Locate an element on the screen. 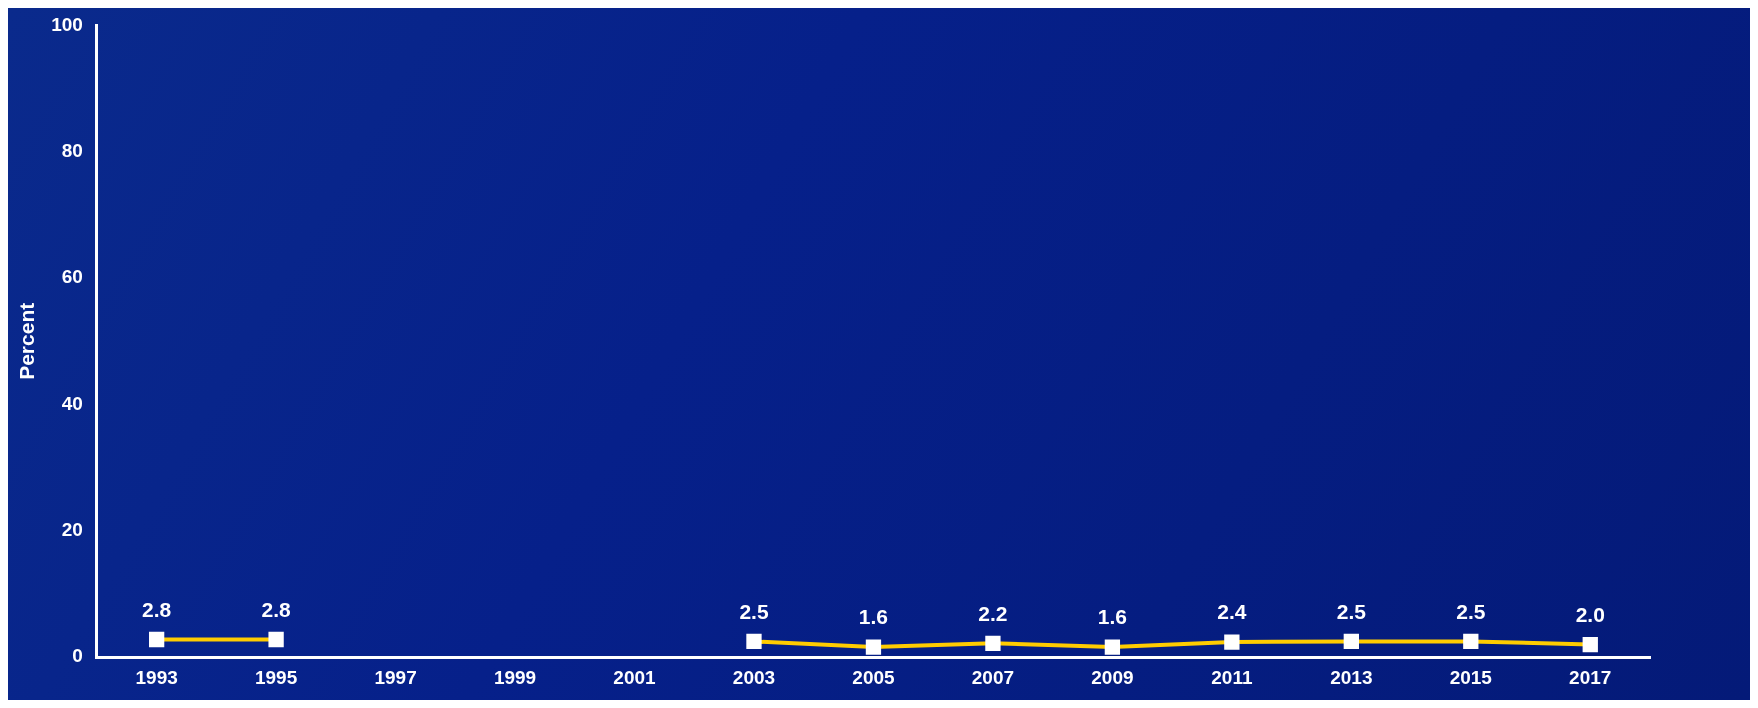 The height and width of the screenshot is (708, 1758). x-tick-label: 1997 is located at coordinates (395, 677).